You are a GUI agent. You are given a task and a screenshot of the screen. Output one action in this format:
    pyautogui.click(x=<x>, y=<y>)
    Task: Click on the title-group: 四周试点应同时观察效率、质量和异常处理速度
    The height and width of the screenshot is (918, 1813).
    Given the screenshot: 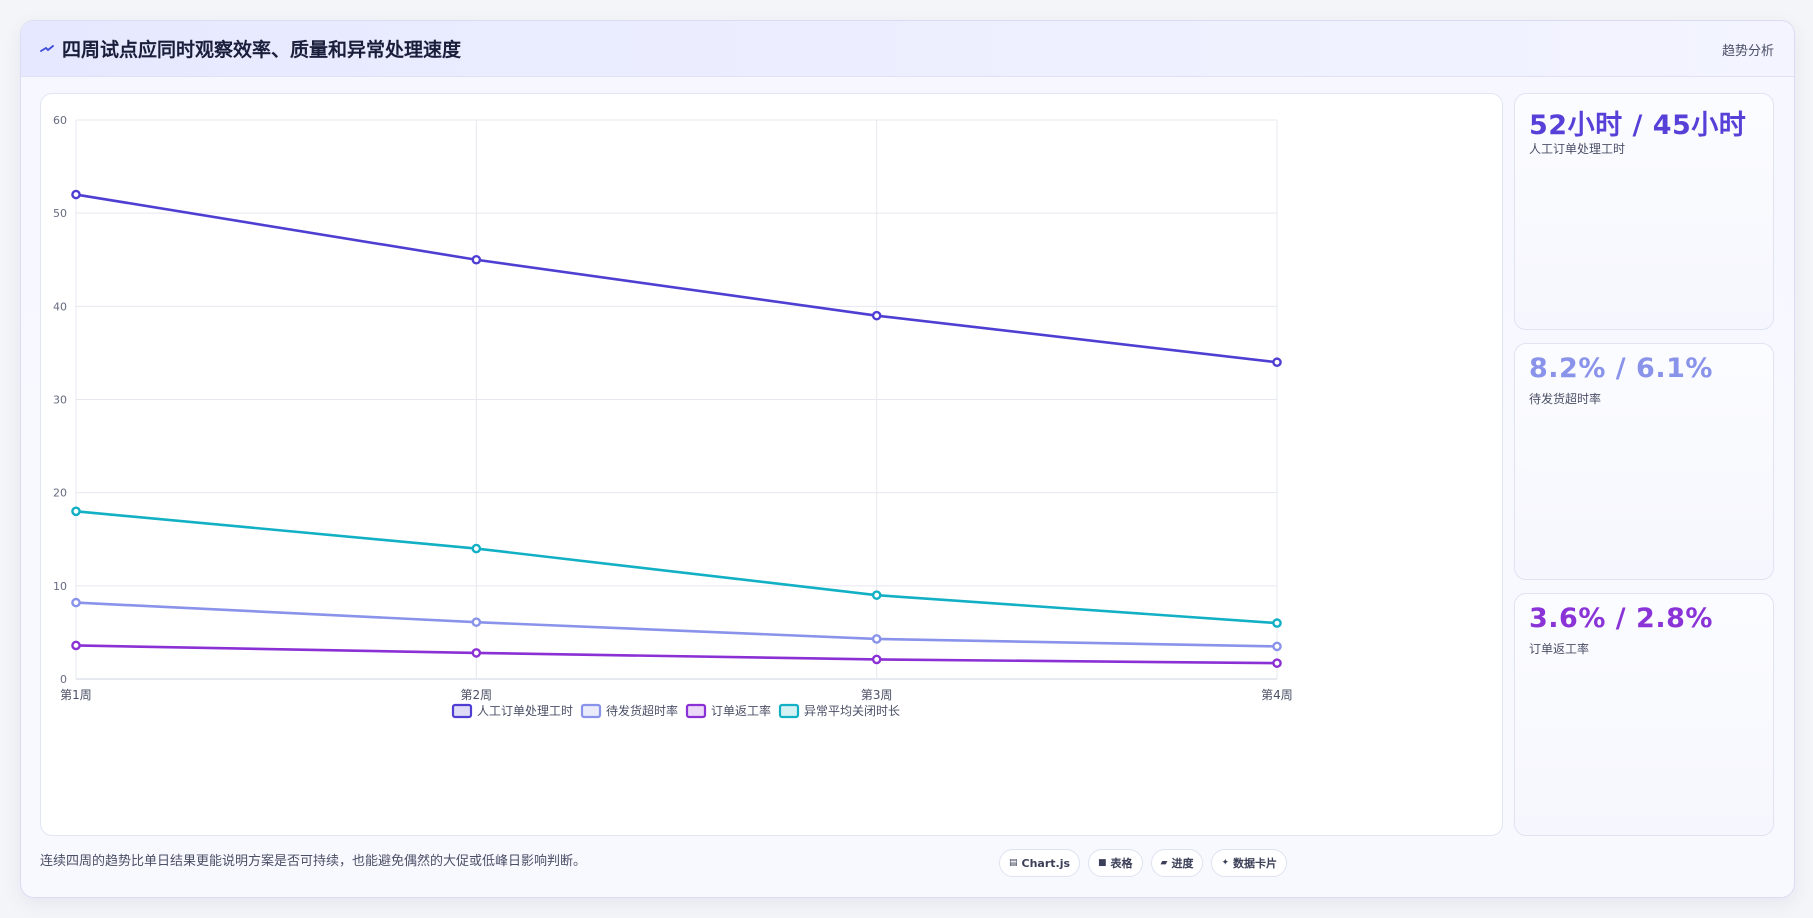 What is the action you would take?
    pyautogui.click(x=250, y=48)
    